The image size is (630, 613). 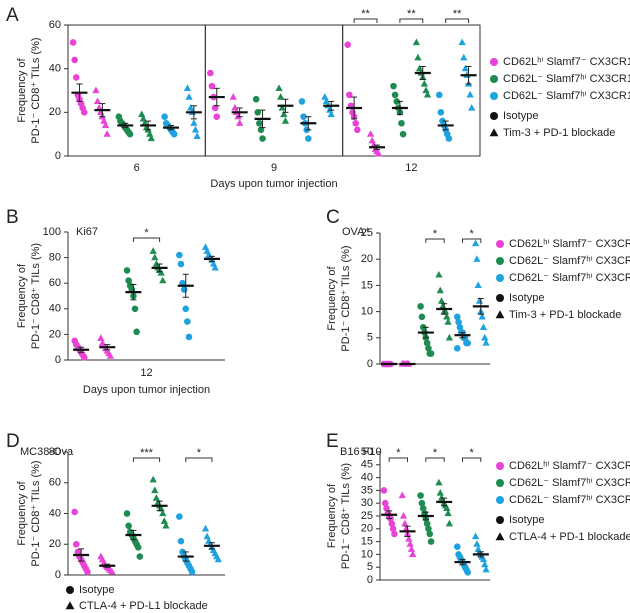 What do you see at coordinates (12, 217) in the screenshot?
I see `panel-label: B` at bounding box center [12, 217].